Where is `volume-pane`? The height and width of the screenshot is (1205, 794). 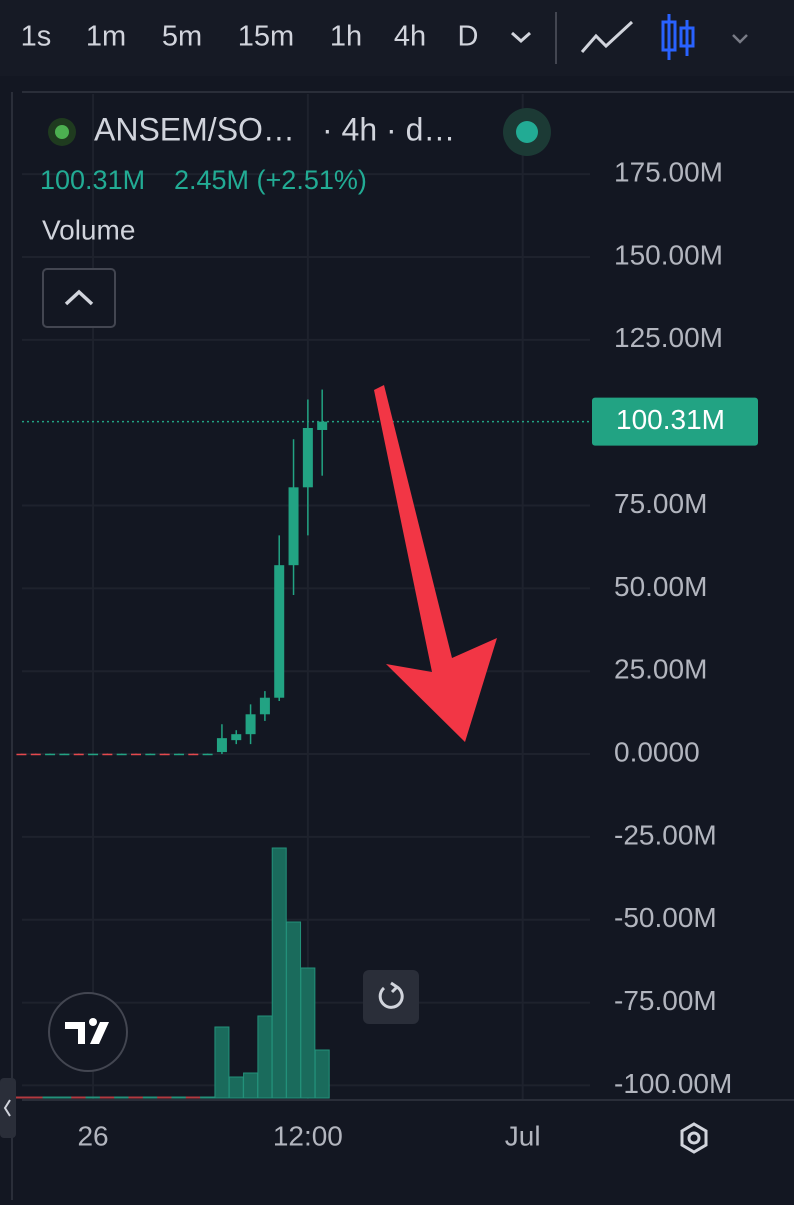
volume-pane is located at coordinates (171, 973).